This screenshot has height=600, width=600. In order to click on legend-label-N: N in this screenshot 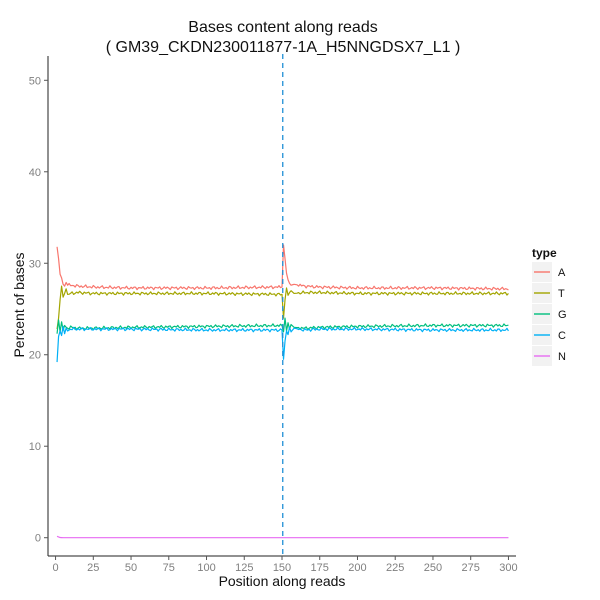, I will do `click(562, 357)`.